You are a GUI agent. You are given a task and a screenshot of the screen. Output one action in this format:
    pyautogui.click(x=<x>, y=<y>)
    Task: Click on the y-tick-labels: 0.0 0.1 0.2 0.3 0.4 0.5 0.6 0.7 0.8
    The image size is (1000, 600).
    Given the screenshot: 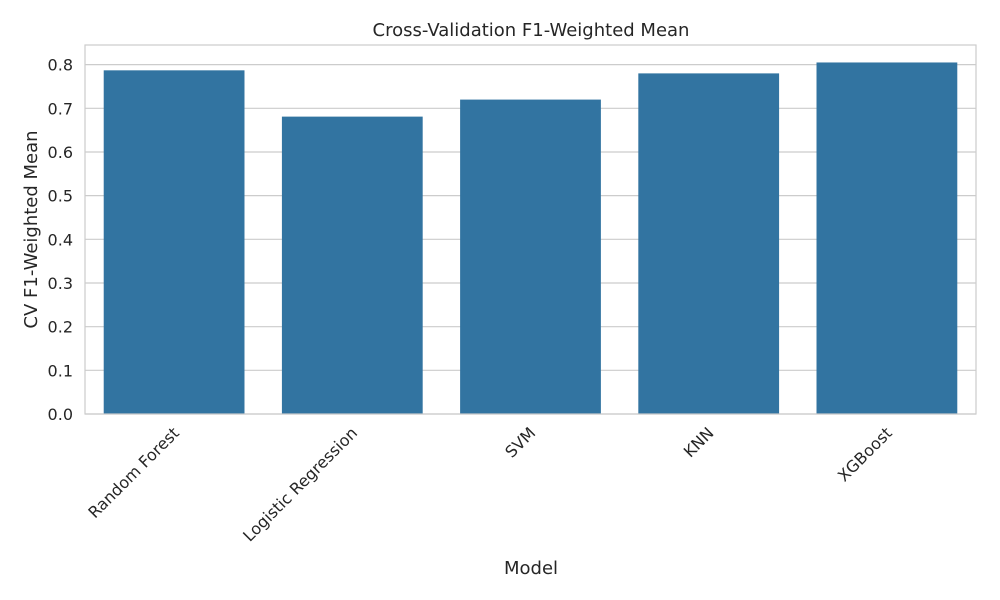 What is the action you would take?
    pyautogui.click(x=60, y=240)
    